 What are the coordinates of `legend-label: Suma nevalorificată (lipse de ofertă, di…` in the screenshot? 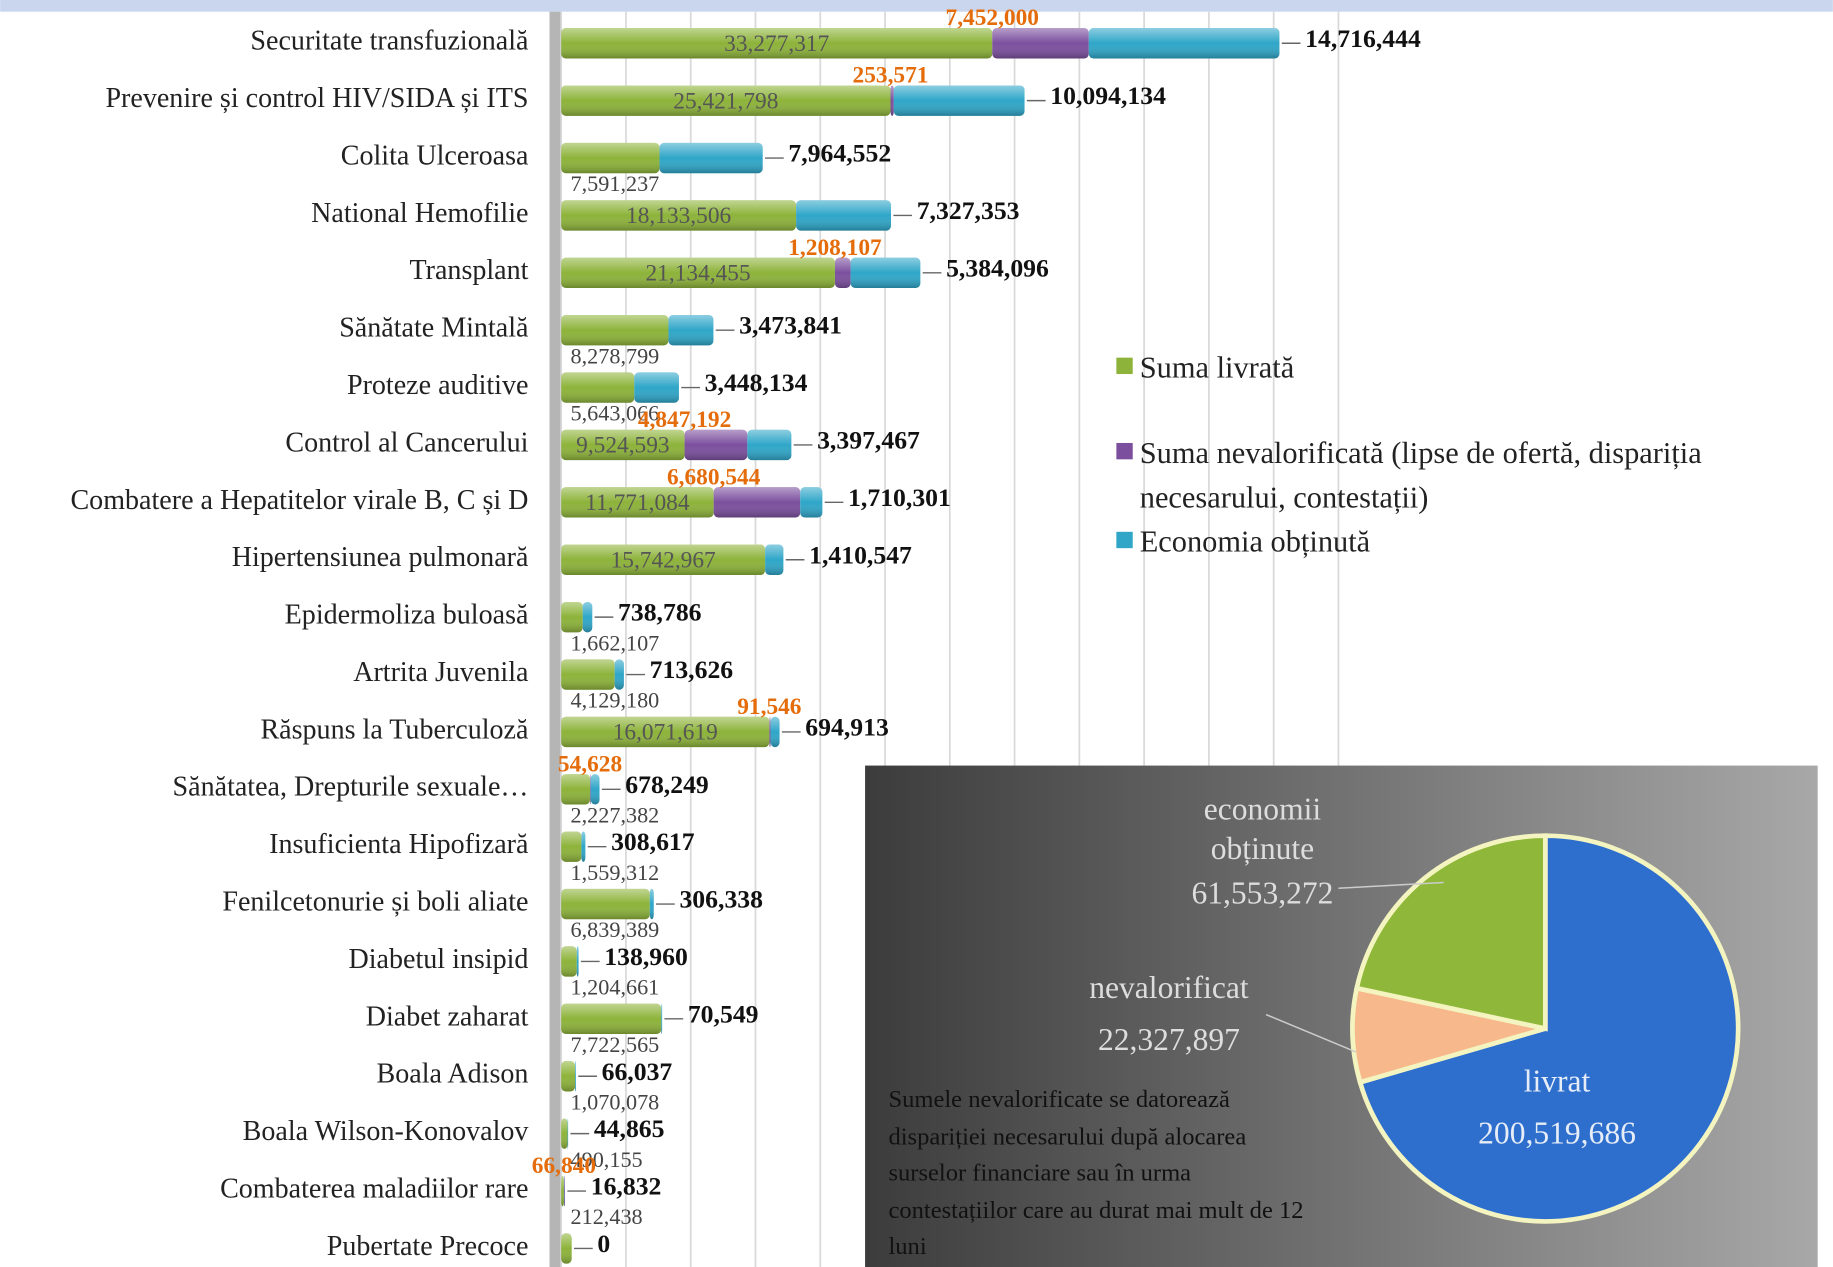 It's located at (1420, 475).